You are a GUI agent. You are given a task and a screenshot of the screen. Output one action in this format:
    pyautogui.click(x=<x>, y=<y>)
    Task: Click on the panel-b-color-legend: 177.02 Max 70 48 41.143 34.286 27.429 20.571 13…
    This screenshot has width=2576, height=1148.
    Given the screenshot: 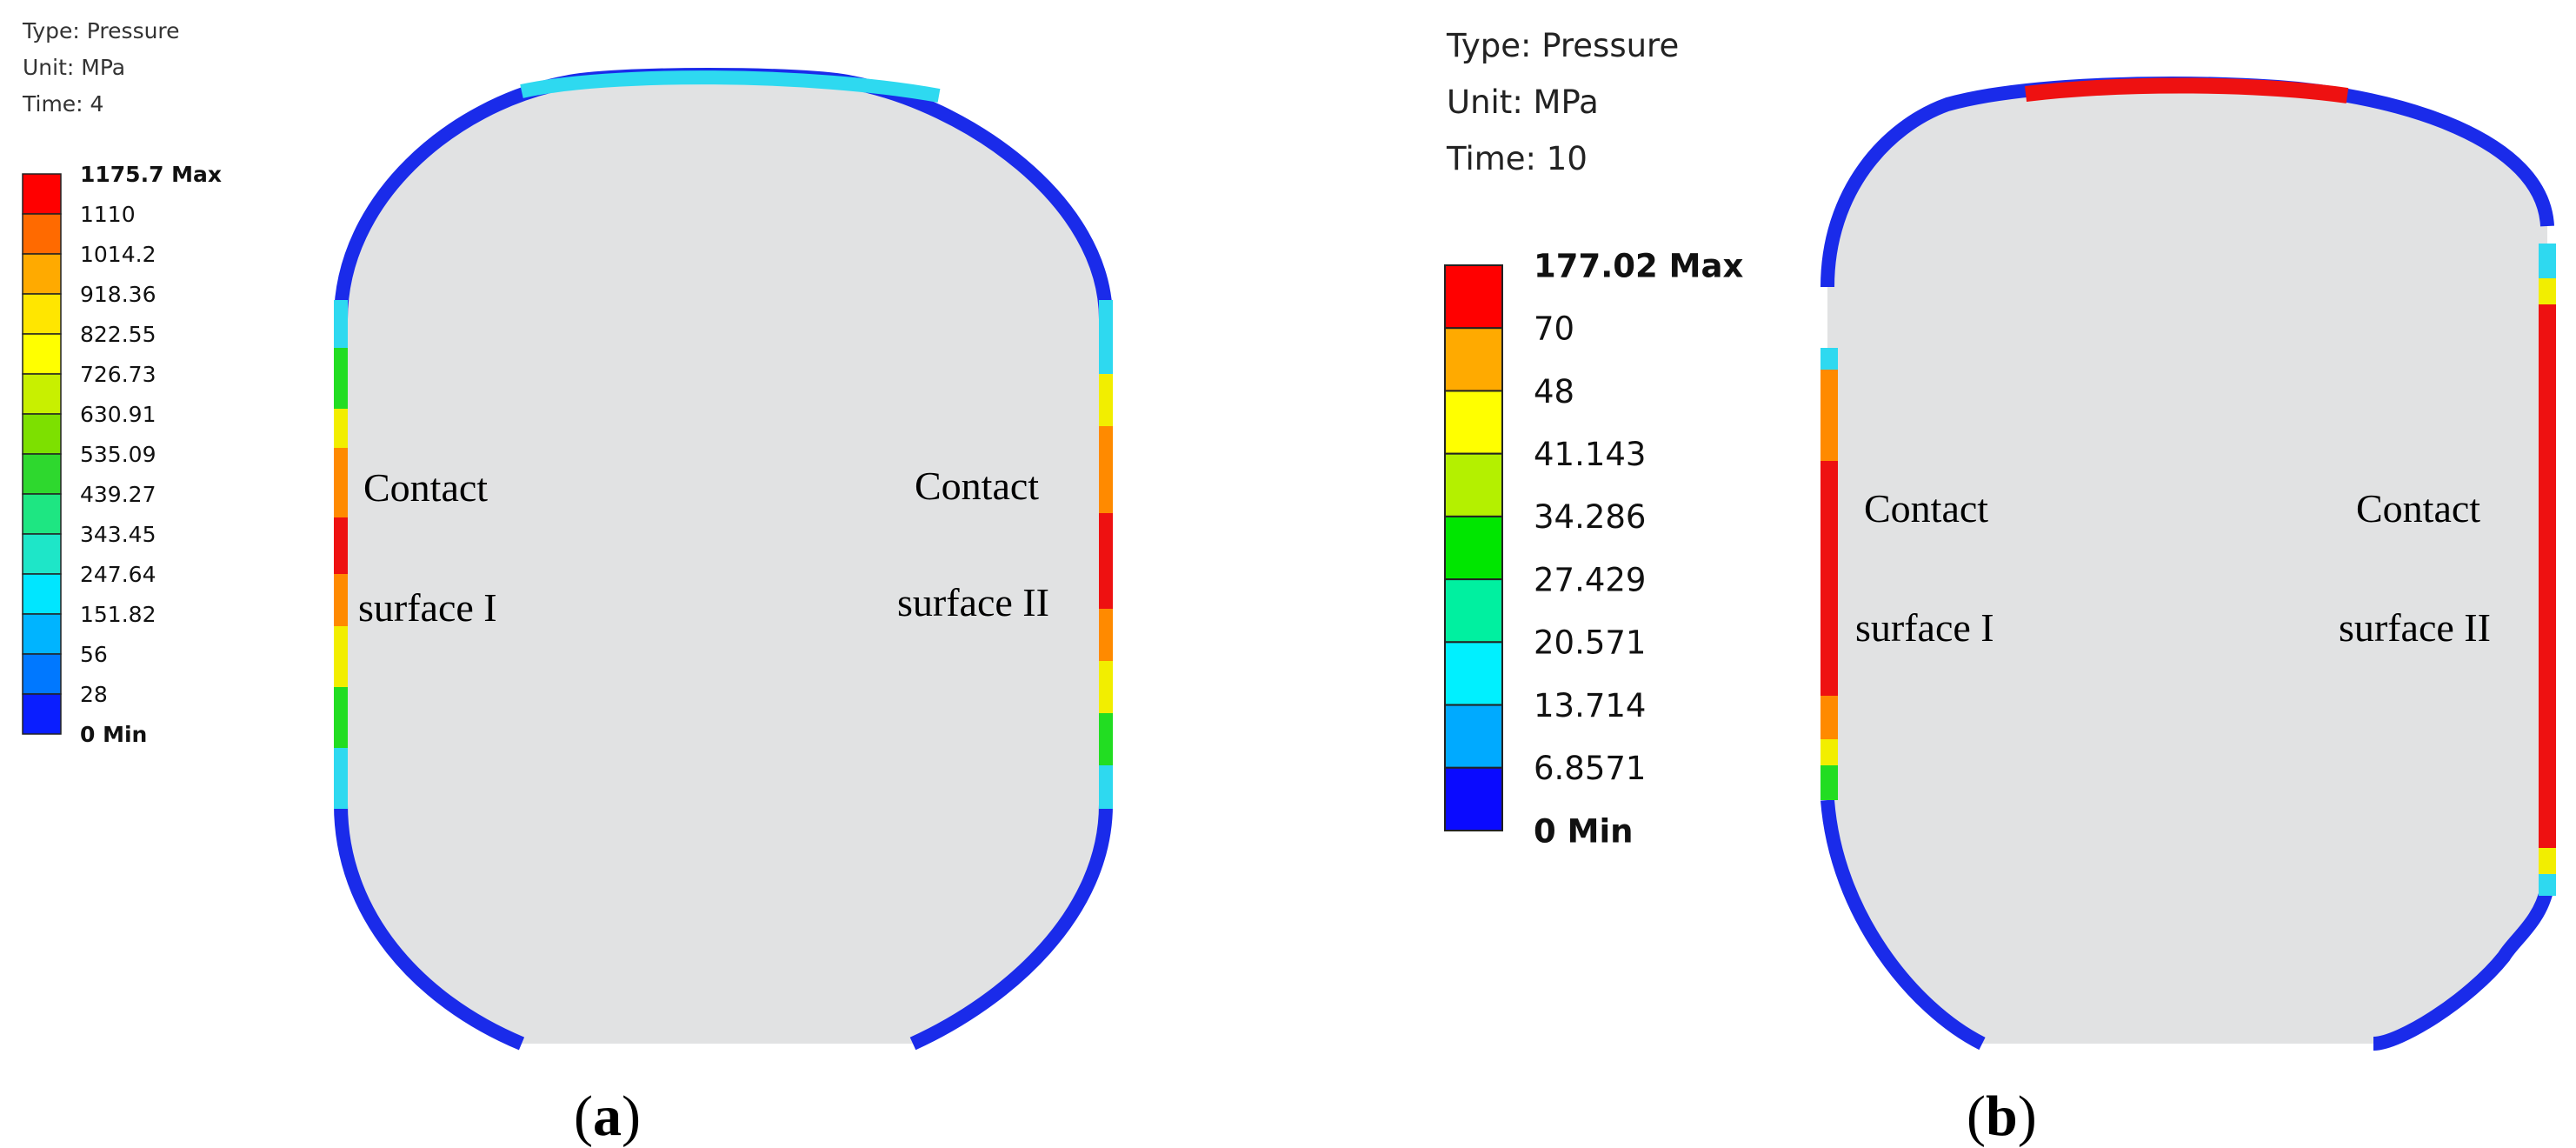 What is the action you would take?
    pyautogui.click(x=1593, y=549)
    